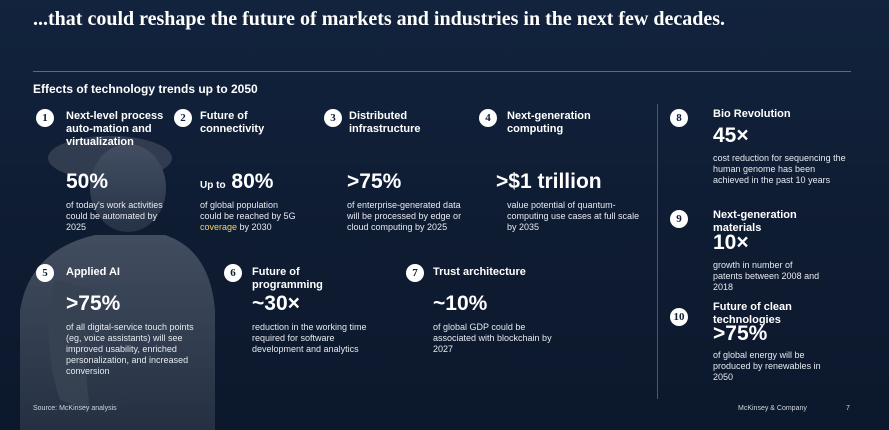  I want to click on stat-prefix: Up to, so click(213, 185).